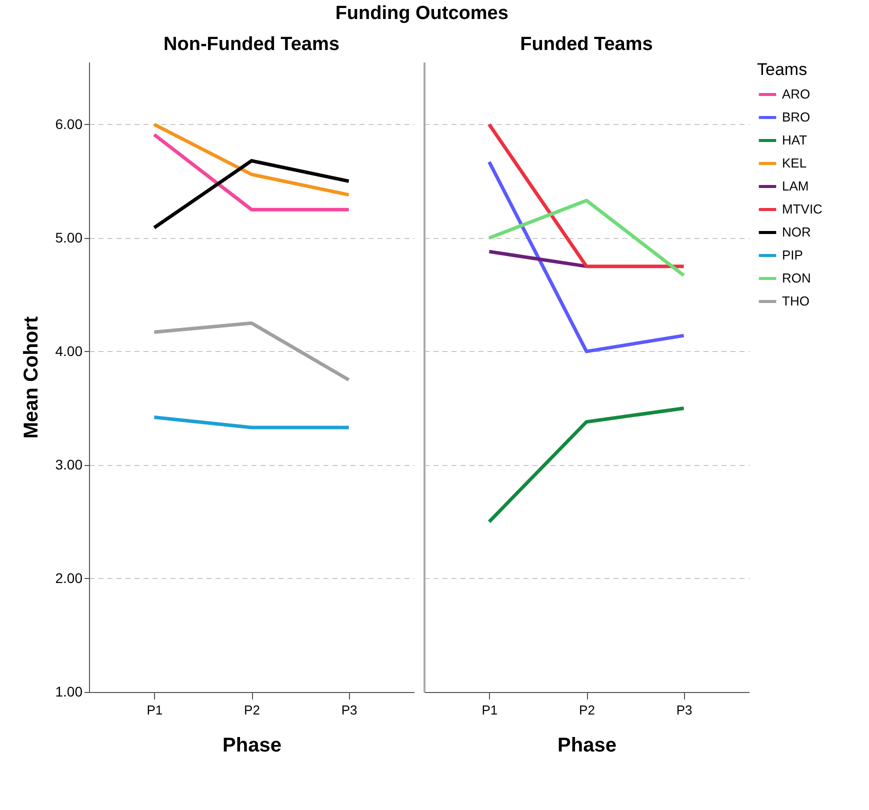 This screenshot has width=869, height=810. Describe the element at coordinates (31, 377) in the screenshot. I see `y-axis-title: Mean Cohort` at that location.